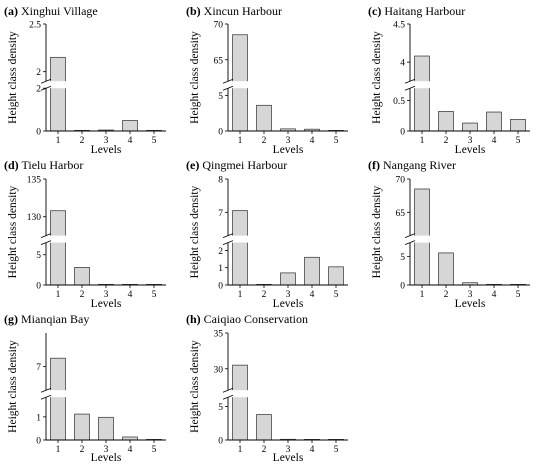  Describe the element at coordinates (254, 319) in the screenshot. I see `panel-name: Caiqiao Conservation` at that location.